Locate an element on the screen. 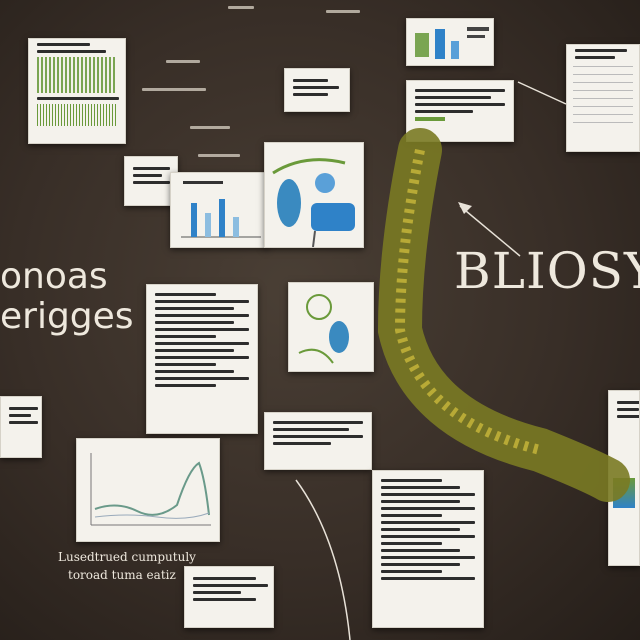 The image size is (640, 640). text-card-top-right is located at coordinates (460, 111).